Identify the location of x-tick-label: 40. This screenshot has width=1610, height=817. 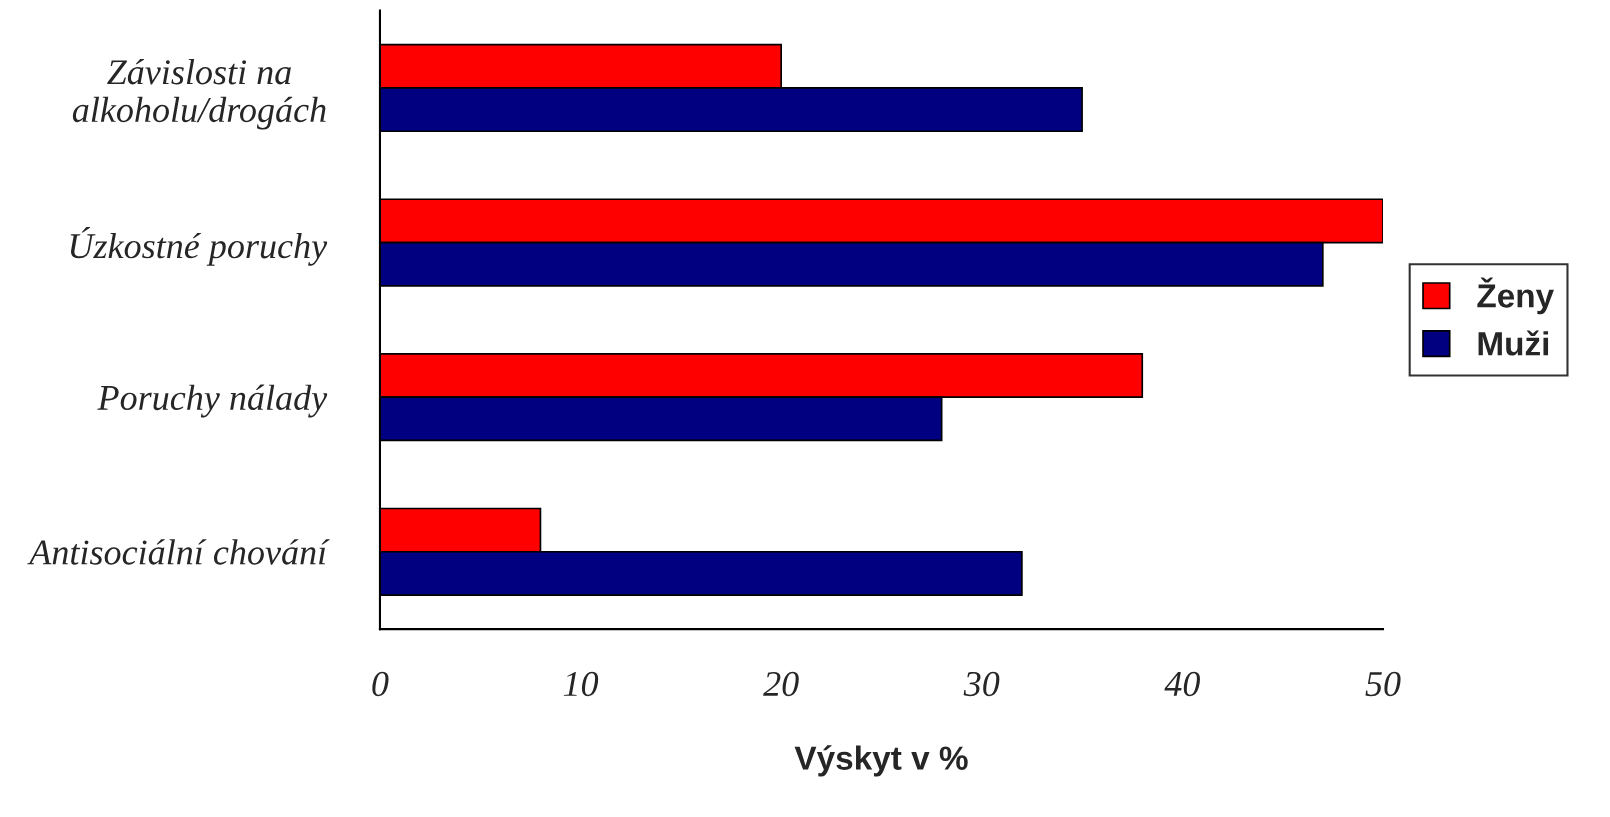
(1182, 684).